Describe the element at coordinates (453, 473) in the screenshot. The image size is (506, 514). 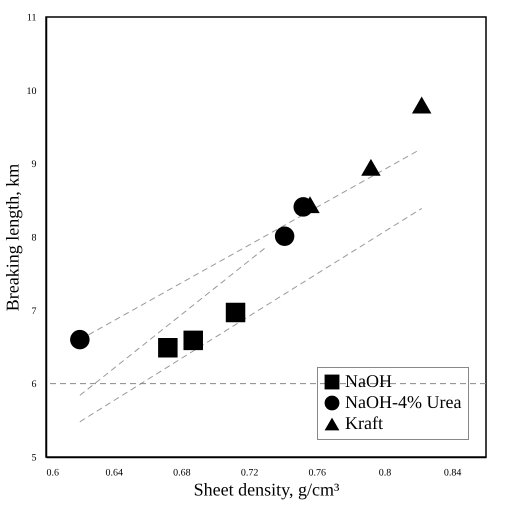
I see `x-tick-label: 0.84` at that location.